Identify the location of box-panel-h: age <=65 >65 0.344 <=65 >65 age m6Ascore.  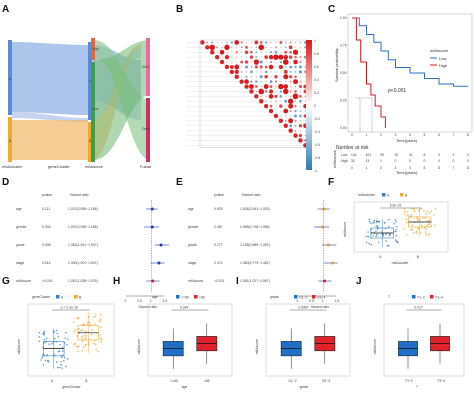
(185, 342).